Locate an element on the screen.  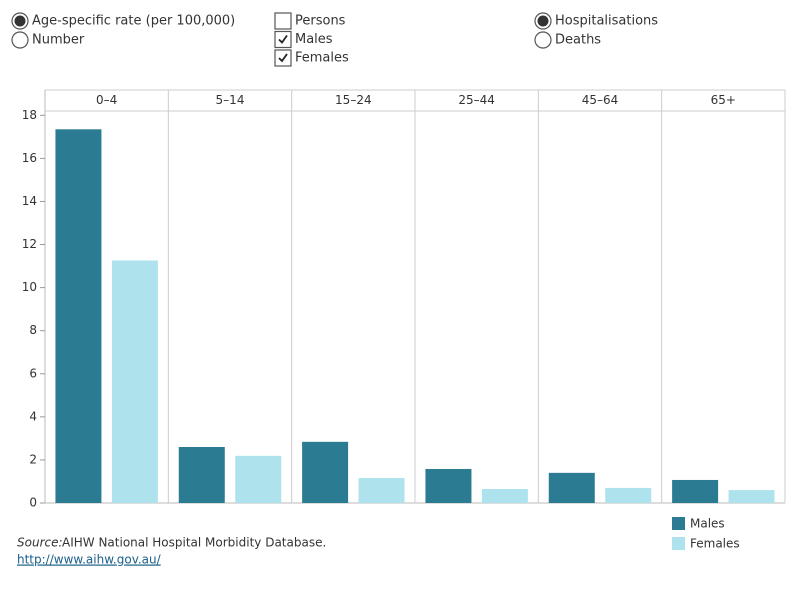
y-tick-label: 10 is located at coordinates (29, 287).